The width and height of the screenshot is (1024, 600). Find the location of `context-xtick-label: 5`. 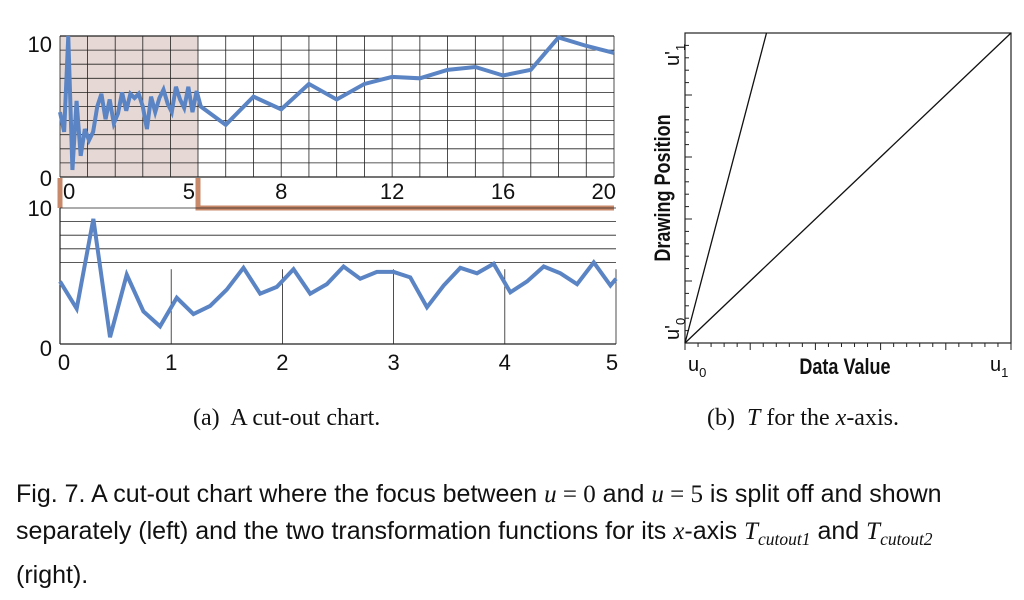

context-xtick-label: 5 is located at coordinates (189, 191).